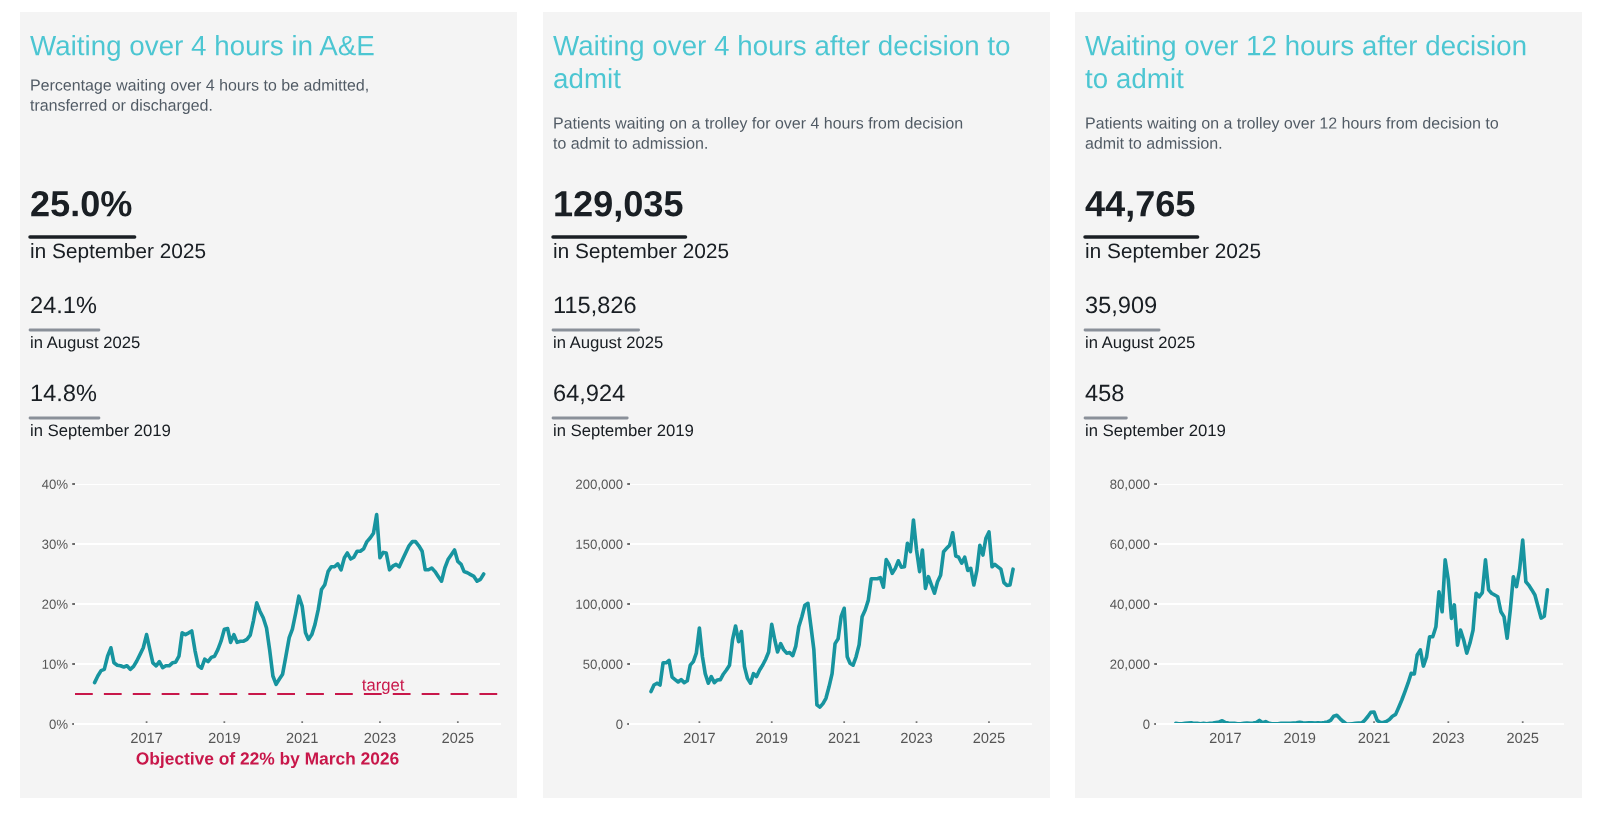 This screenshot has width=1600, height=814. I want to click on y-tick-label: 100,000, so click(599, 605).